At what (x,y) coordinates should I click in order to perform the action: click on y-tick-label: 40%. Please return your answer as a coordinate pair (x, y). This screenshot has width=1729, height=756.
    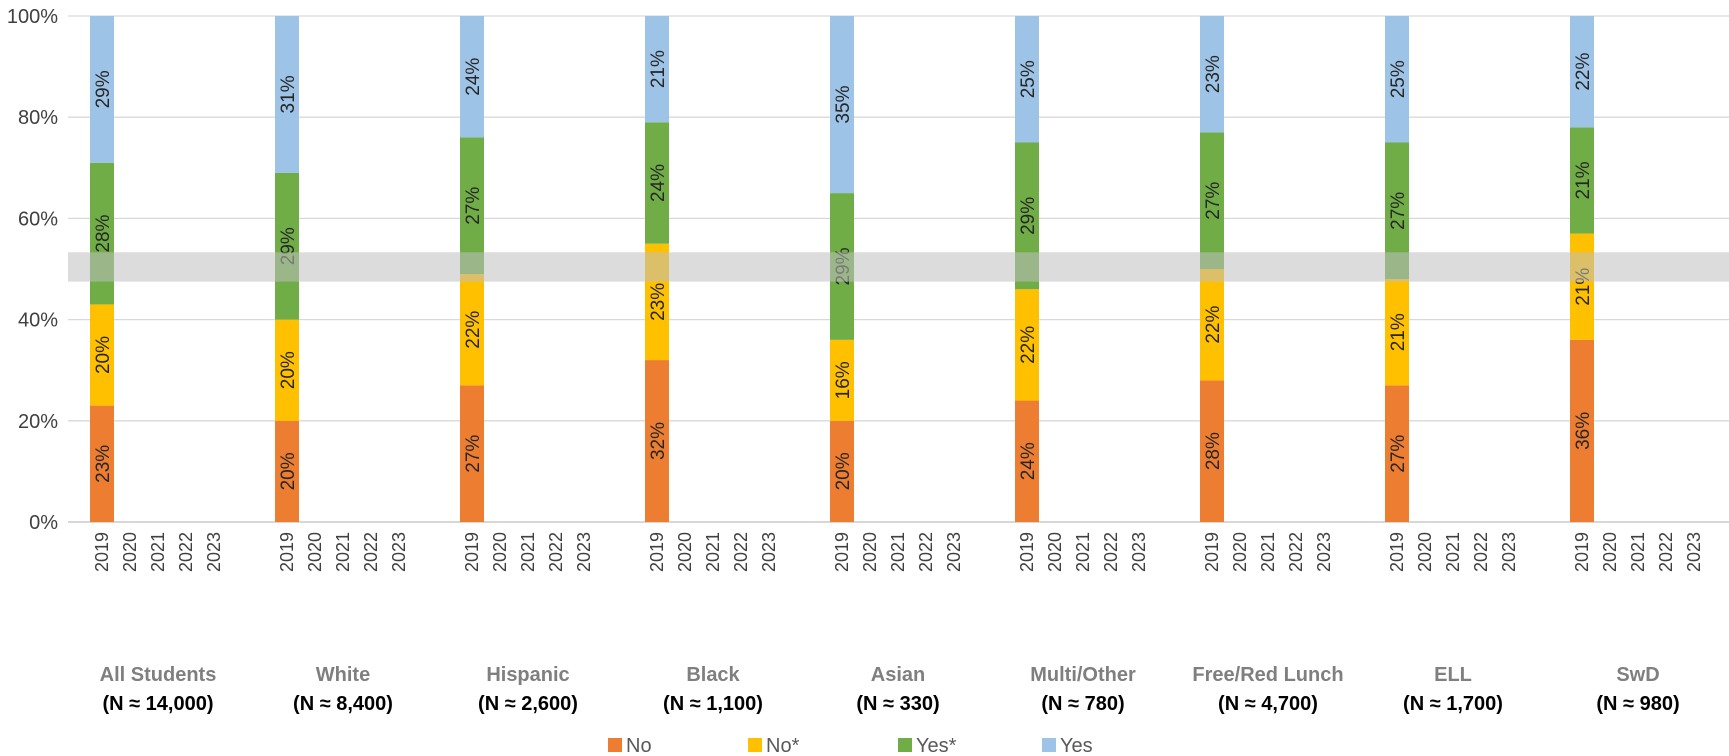
    Looking at the image, I should click on (38, 321).